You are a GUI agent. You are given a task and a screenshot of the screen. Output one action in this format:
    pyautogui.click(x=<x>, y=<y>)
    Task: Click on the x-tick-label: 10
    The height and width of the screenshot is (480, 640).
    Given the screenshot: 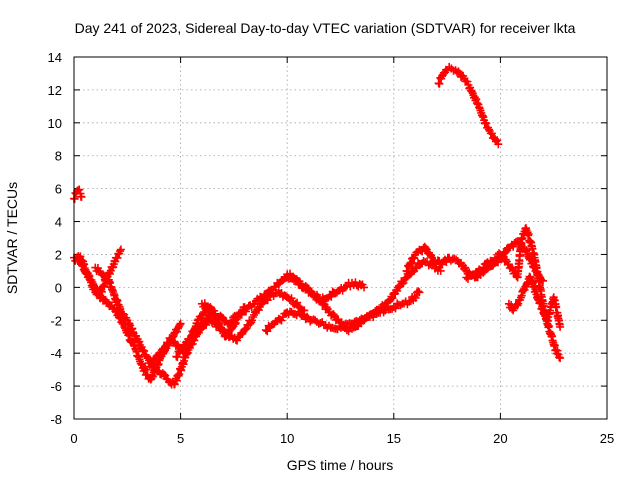 What is the action you would take?
    pyautogui.click(x=287, y=438)
    